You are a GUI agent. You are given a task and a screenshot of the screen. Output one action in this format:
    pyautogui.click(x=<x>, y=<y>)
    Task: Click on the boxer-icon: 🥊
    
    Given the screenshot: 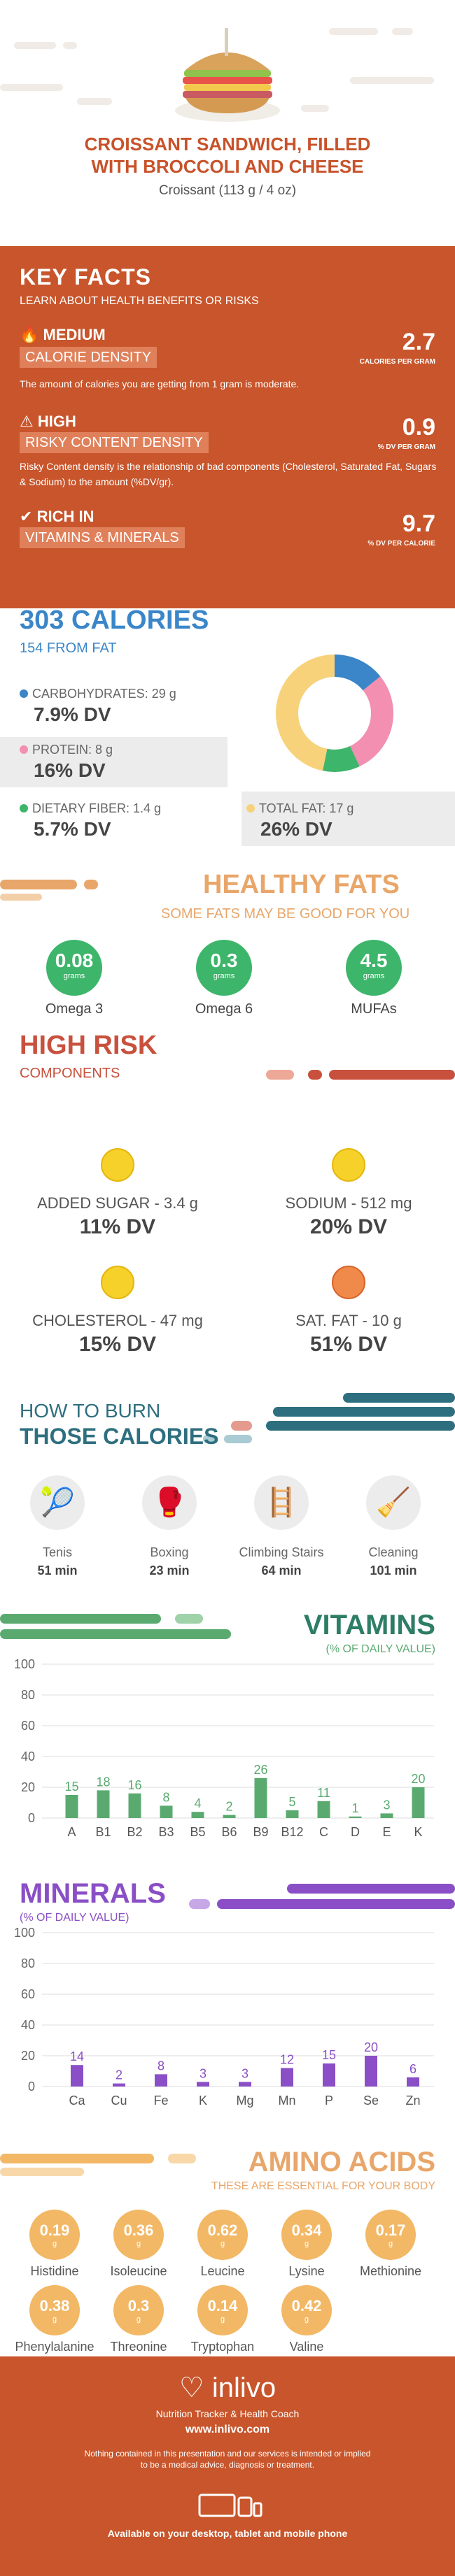 What is the action you would take?
    pyautogui.click(x=169, y=1502)
    